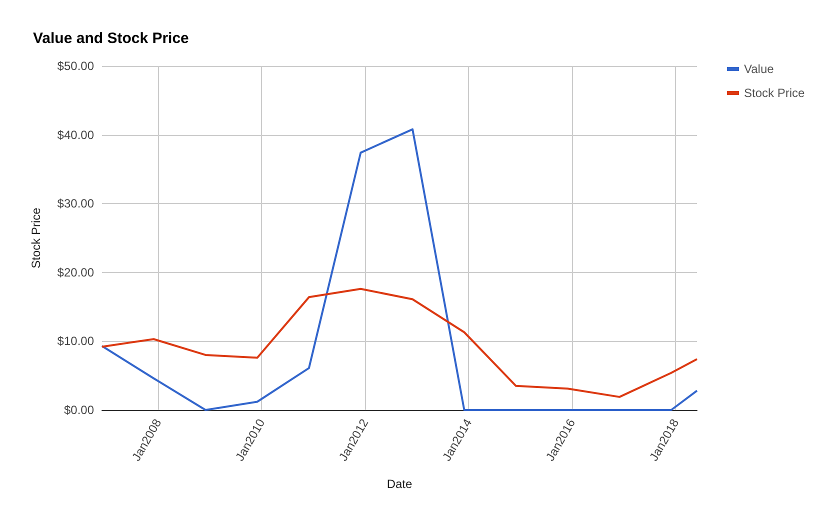  Describe the element at coordinates (111, 38) in the screenshot. I see `chart-title: Value and Stock Price` at that location.